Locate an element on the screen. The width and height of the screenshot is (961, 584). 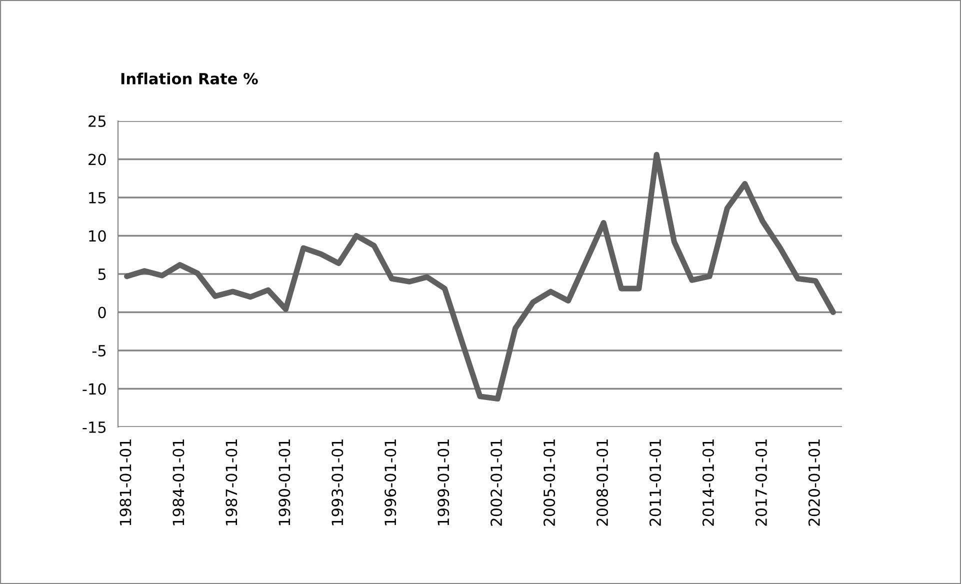
y-tick-label: -10 is located at coordinates (94, 389).